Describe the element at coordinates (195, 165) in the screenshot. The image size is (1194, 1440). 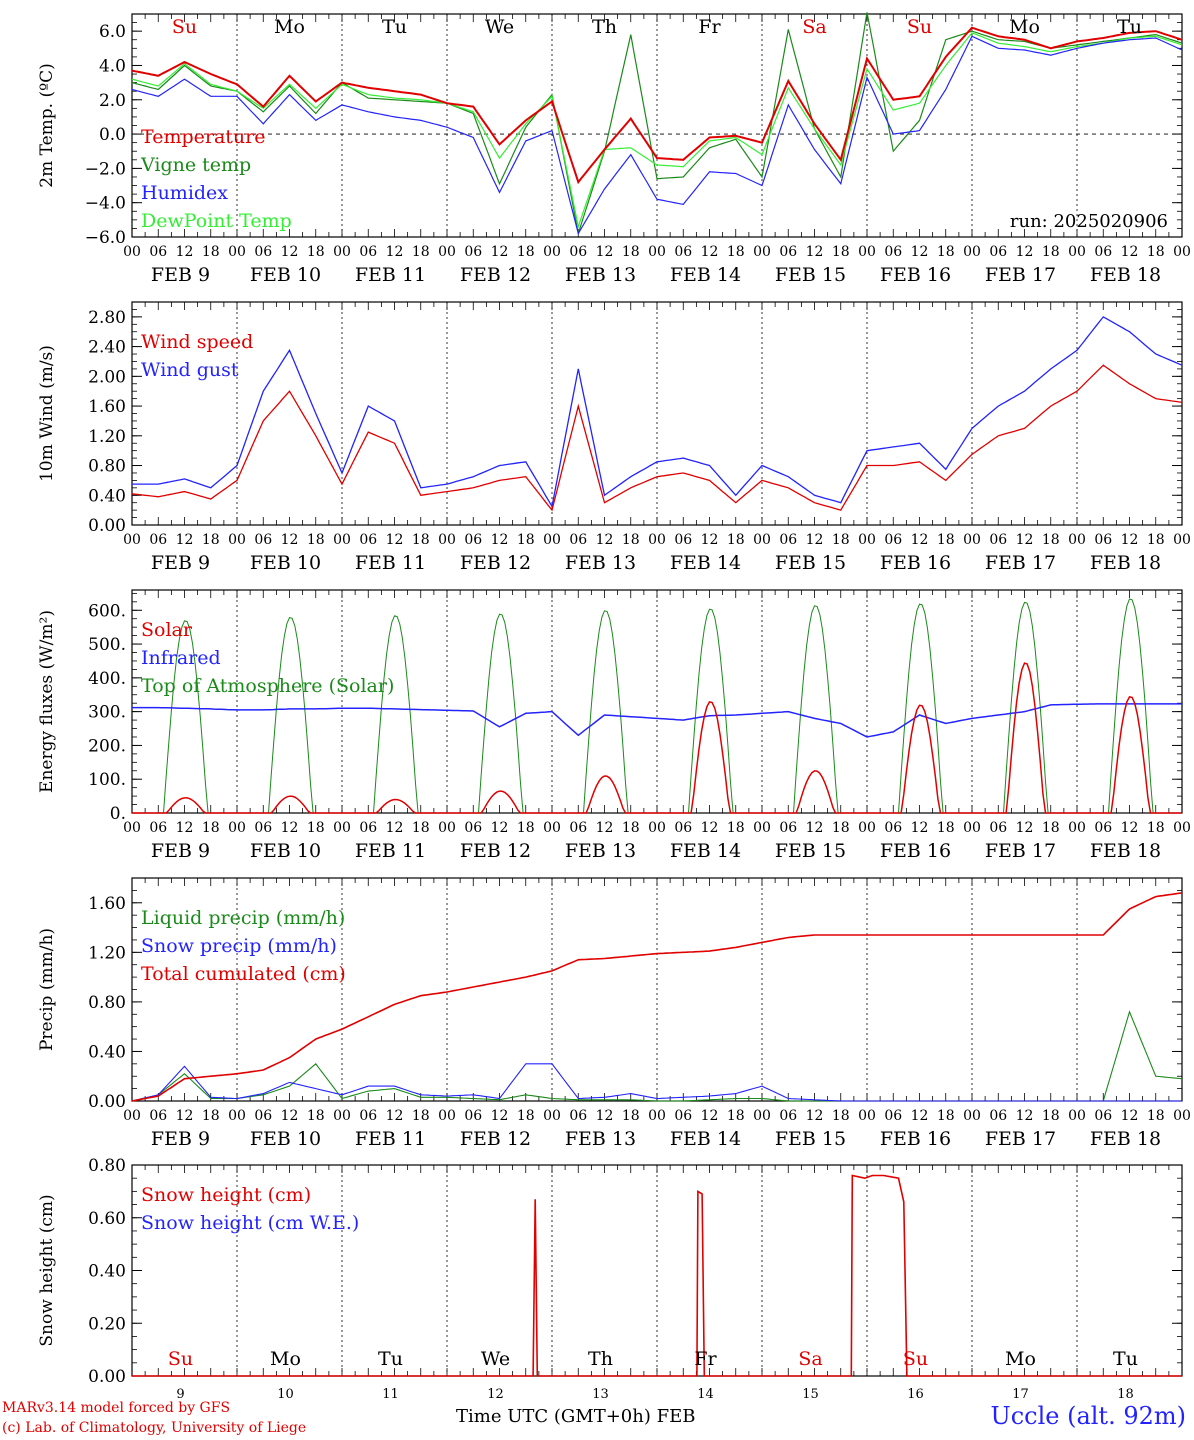
I see `legend-vigne-temp: Vigne temp` at that location.